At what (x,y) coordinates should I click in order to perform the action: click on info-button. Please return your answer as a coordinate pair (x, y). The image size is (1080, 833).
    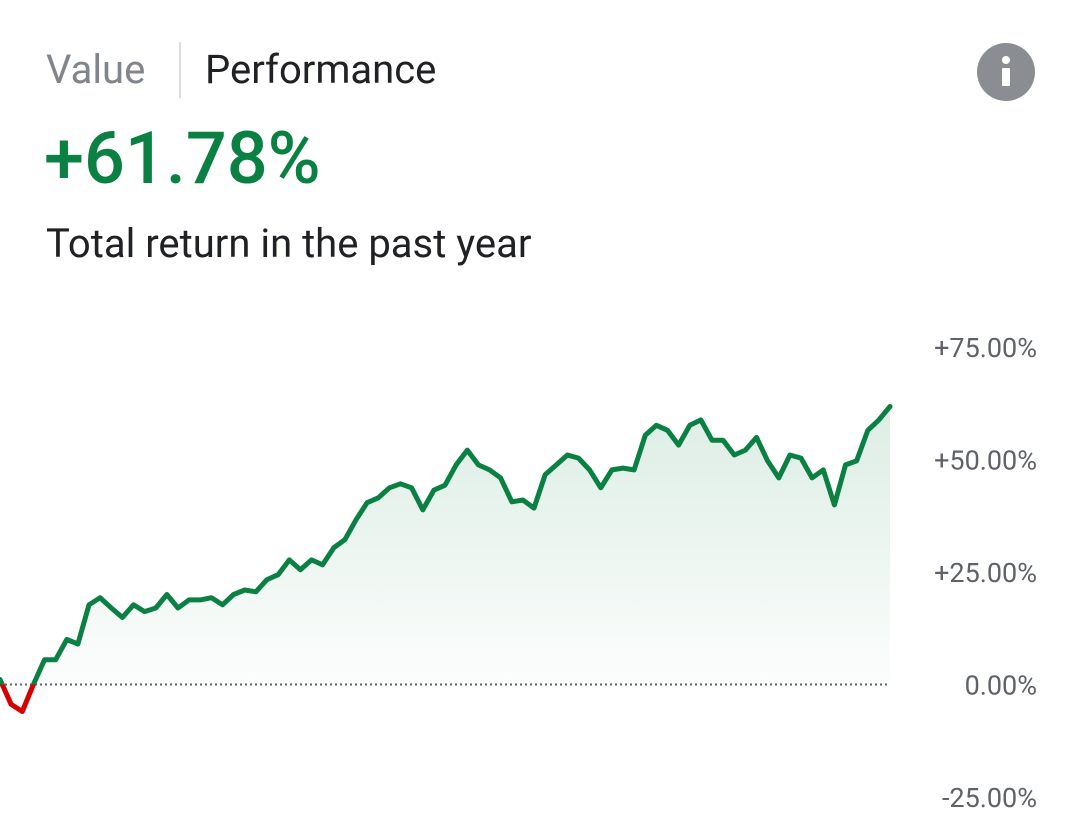
    Looking at the image, I should click on (1006, 72).